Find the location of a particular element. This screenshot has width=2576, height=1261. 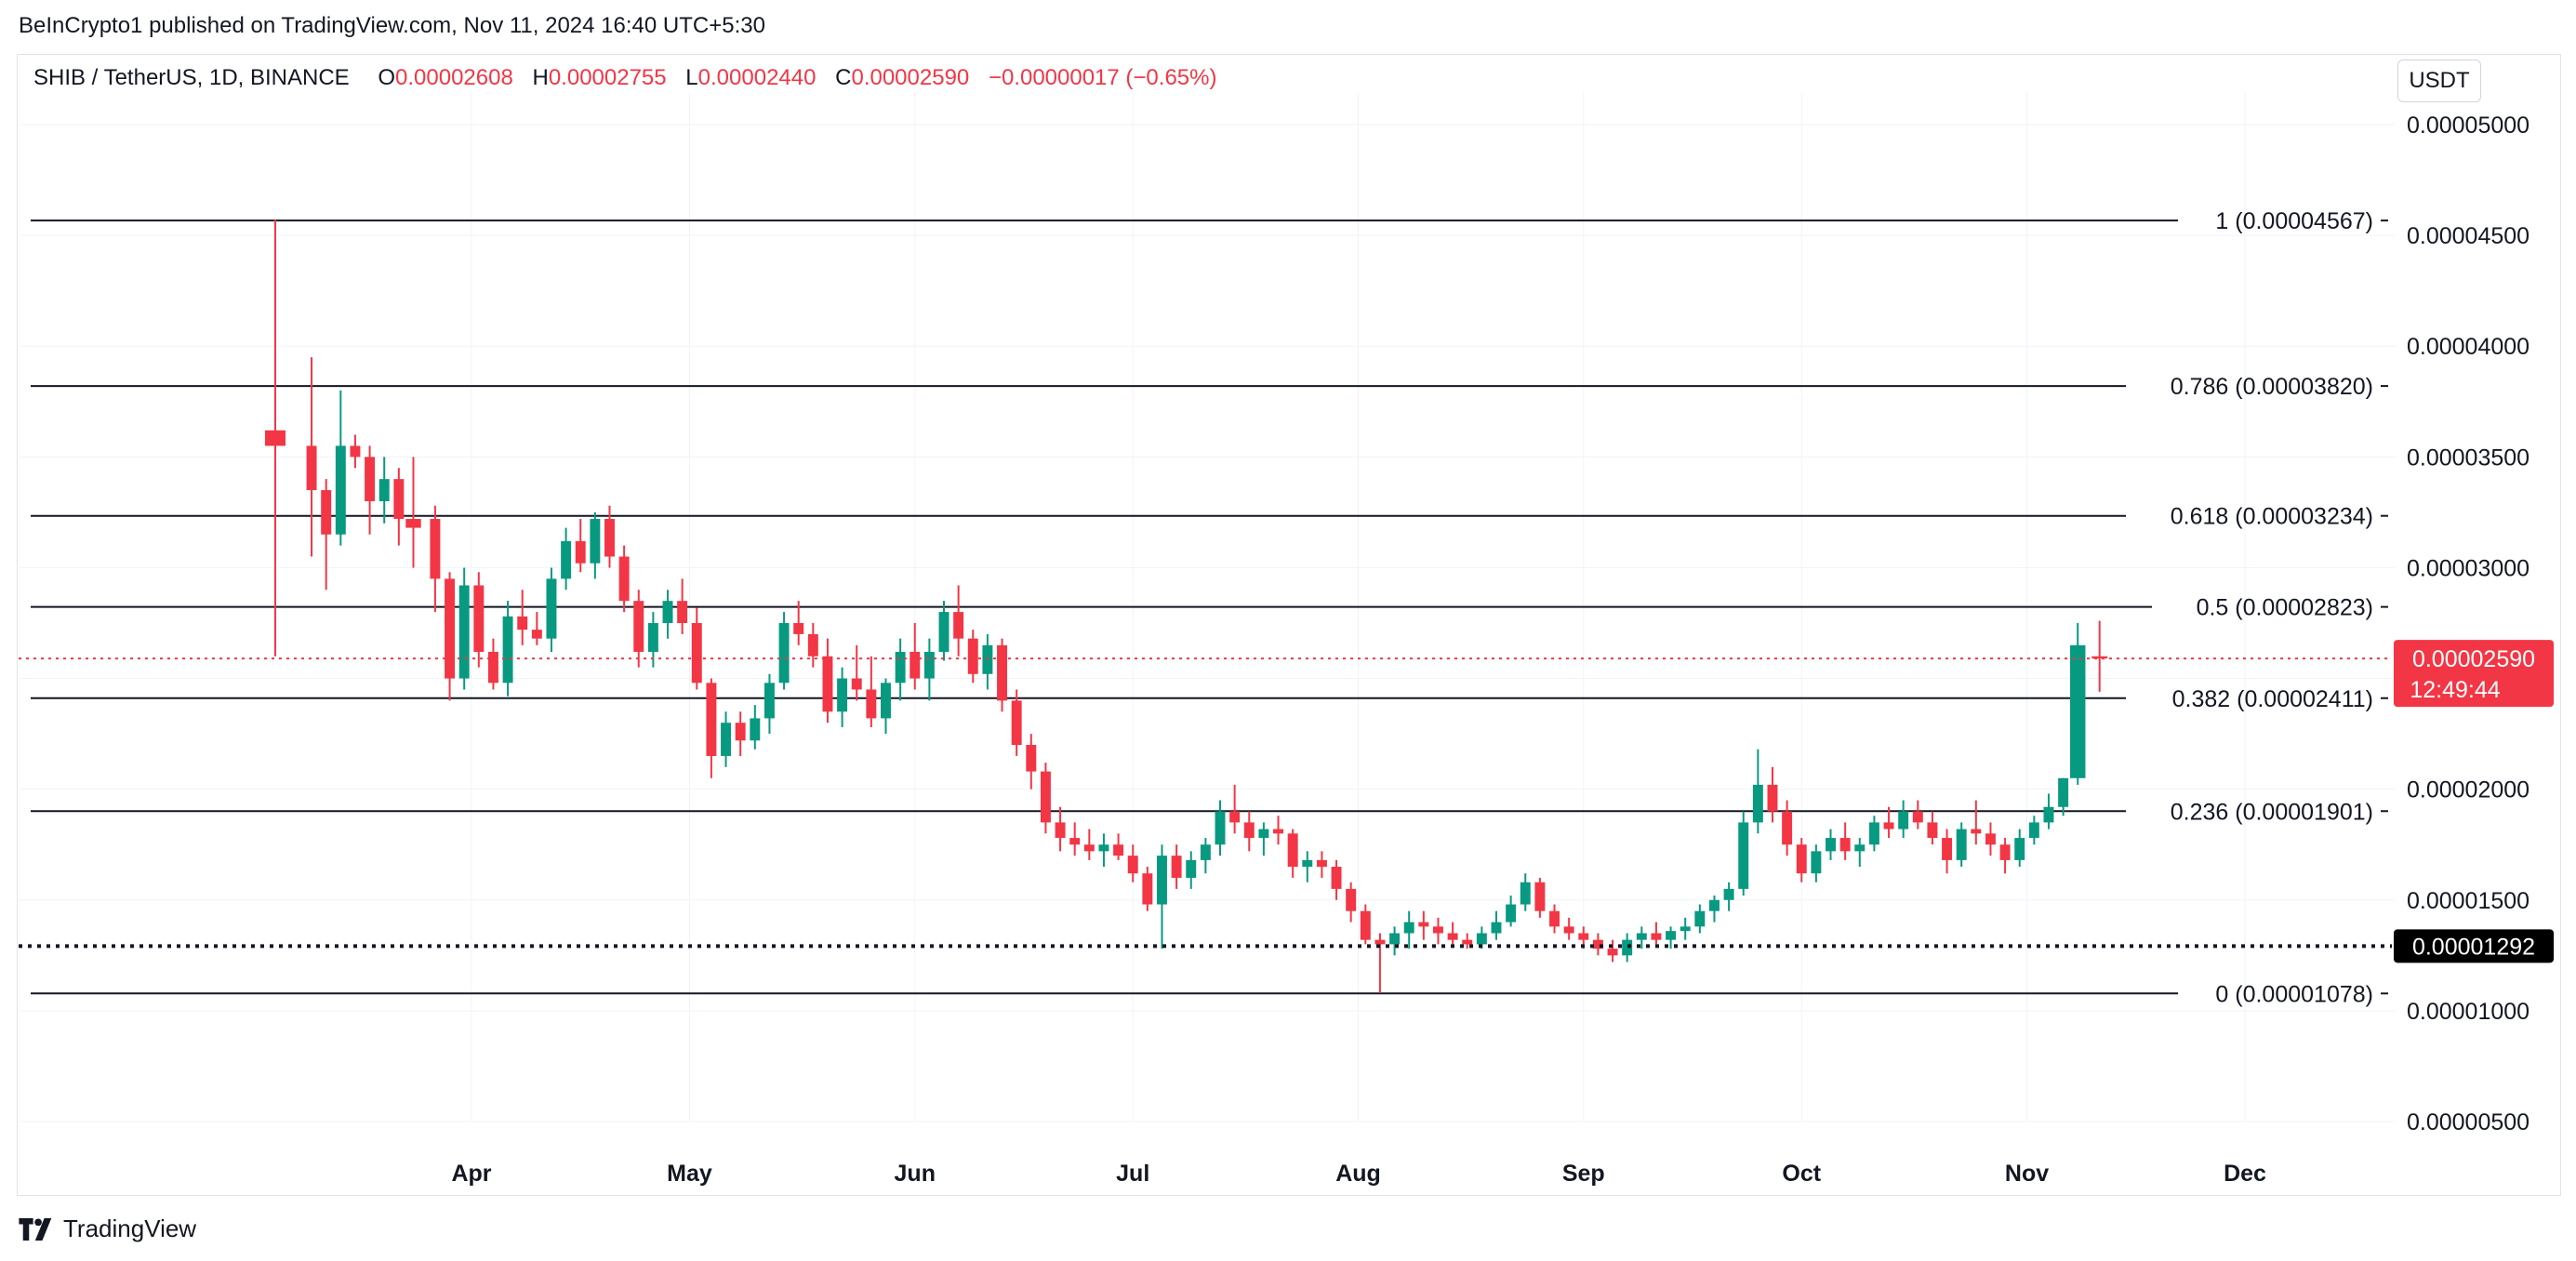

y-tick-label: 0.00005000 is located at coordinates (2468, 126).